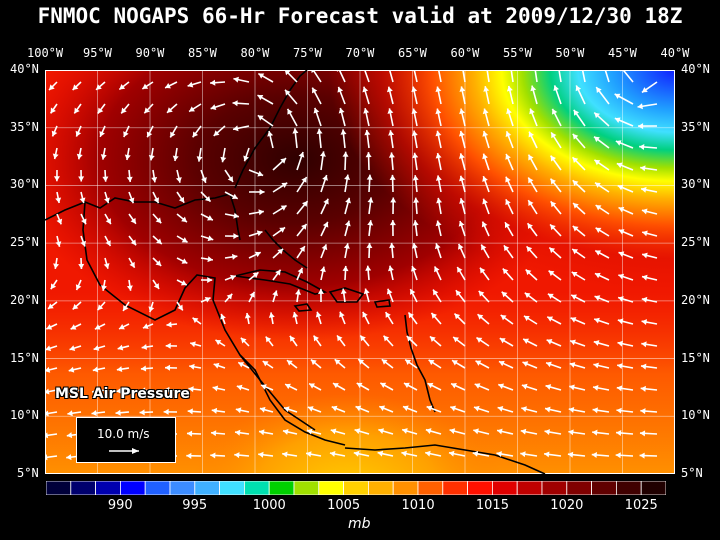 The width and height of the screenshot is (720, 540). What do you see at coordinates (271, 129) in the screenshot?
I see `us-east-coast` at bounding box center [271, 129].